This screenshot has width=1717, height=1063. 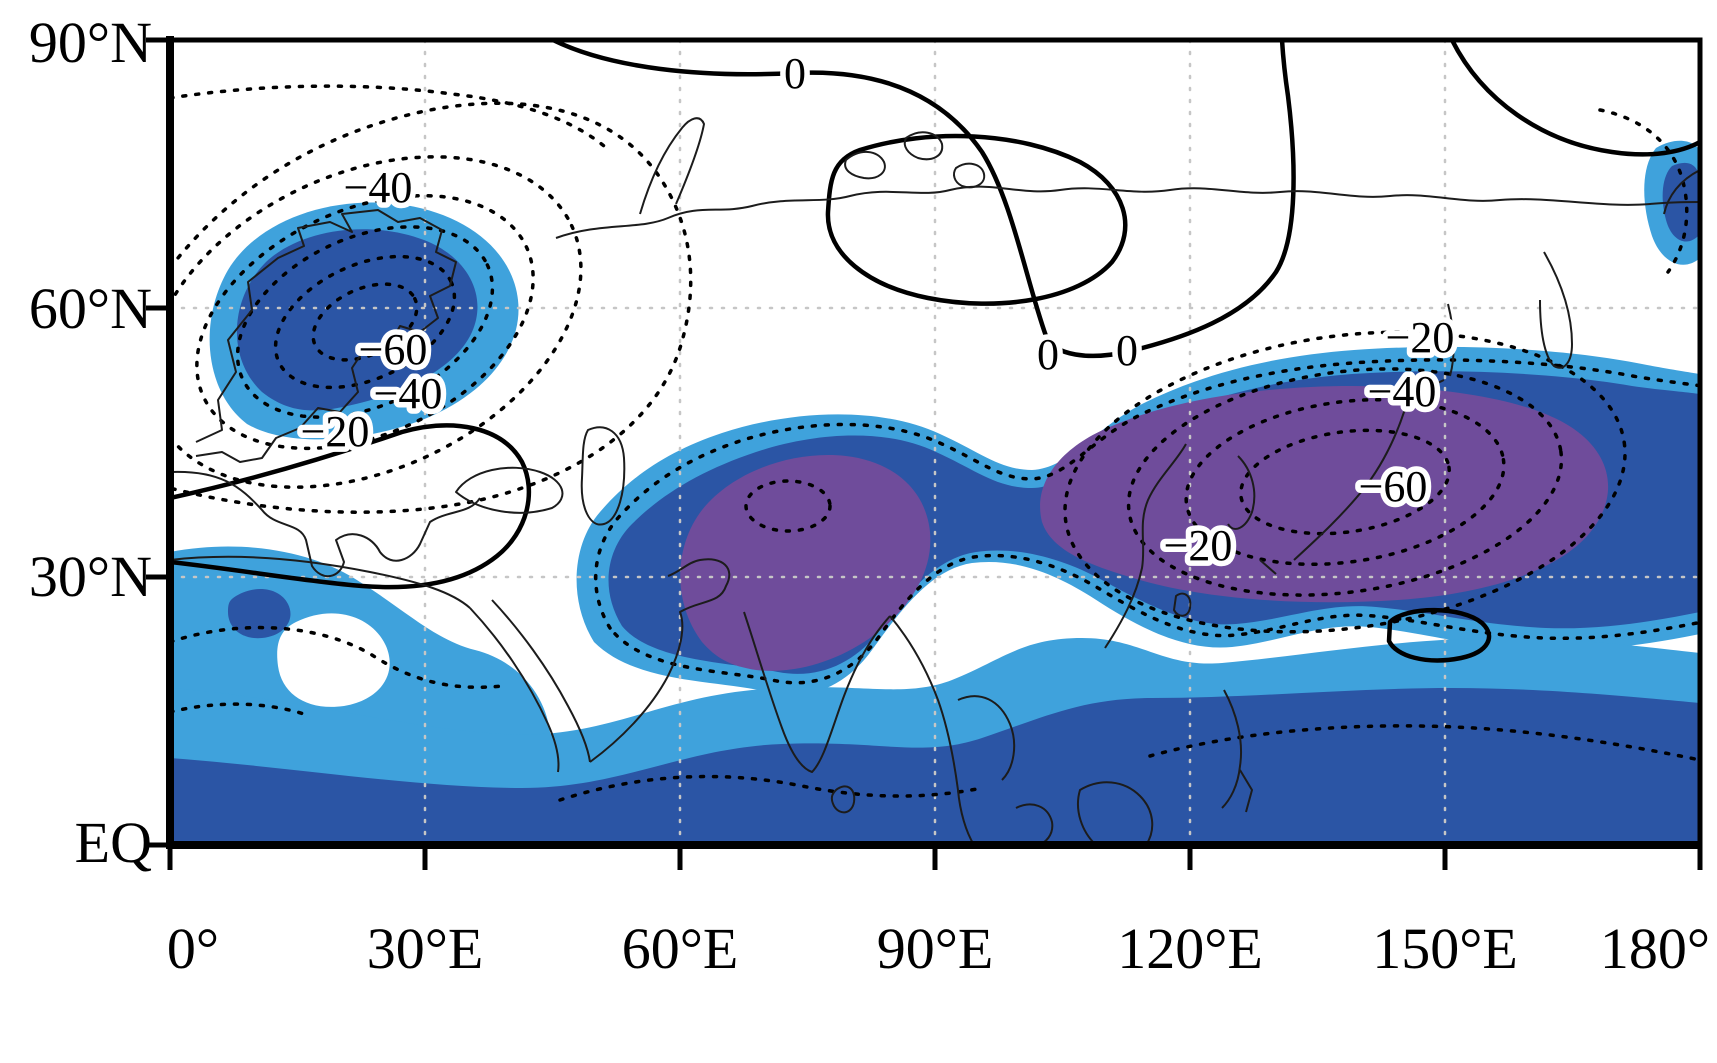 I want to click on coastline-far-east, so click(x=1681, y=192).